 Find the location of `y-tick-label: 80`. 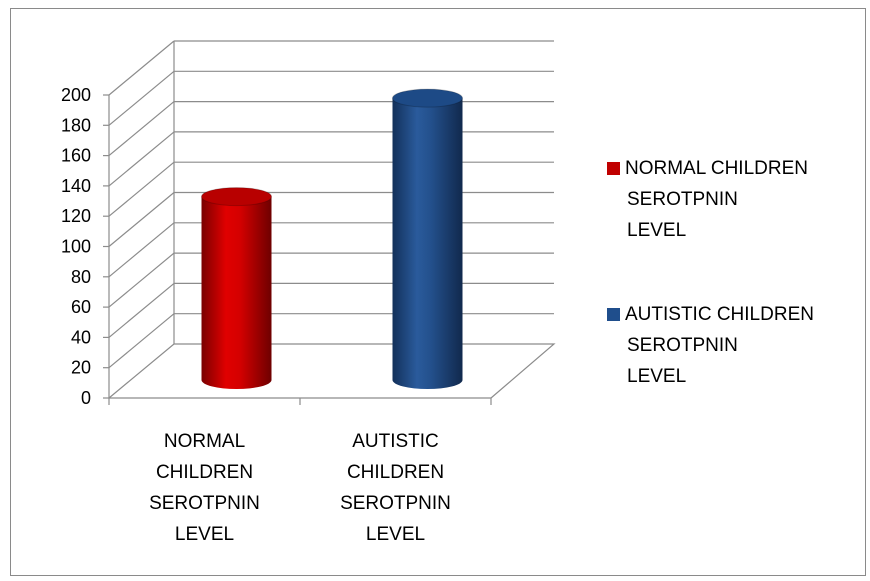

y-tick-label: 80 is located at coordinates (81, 277).